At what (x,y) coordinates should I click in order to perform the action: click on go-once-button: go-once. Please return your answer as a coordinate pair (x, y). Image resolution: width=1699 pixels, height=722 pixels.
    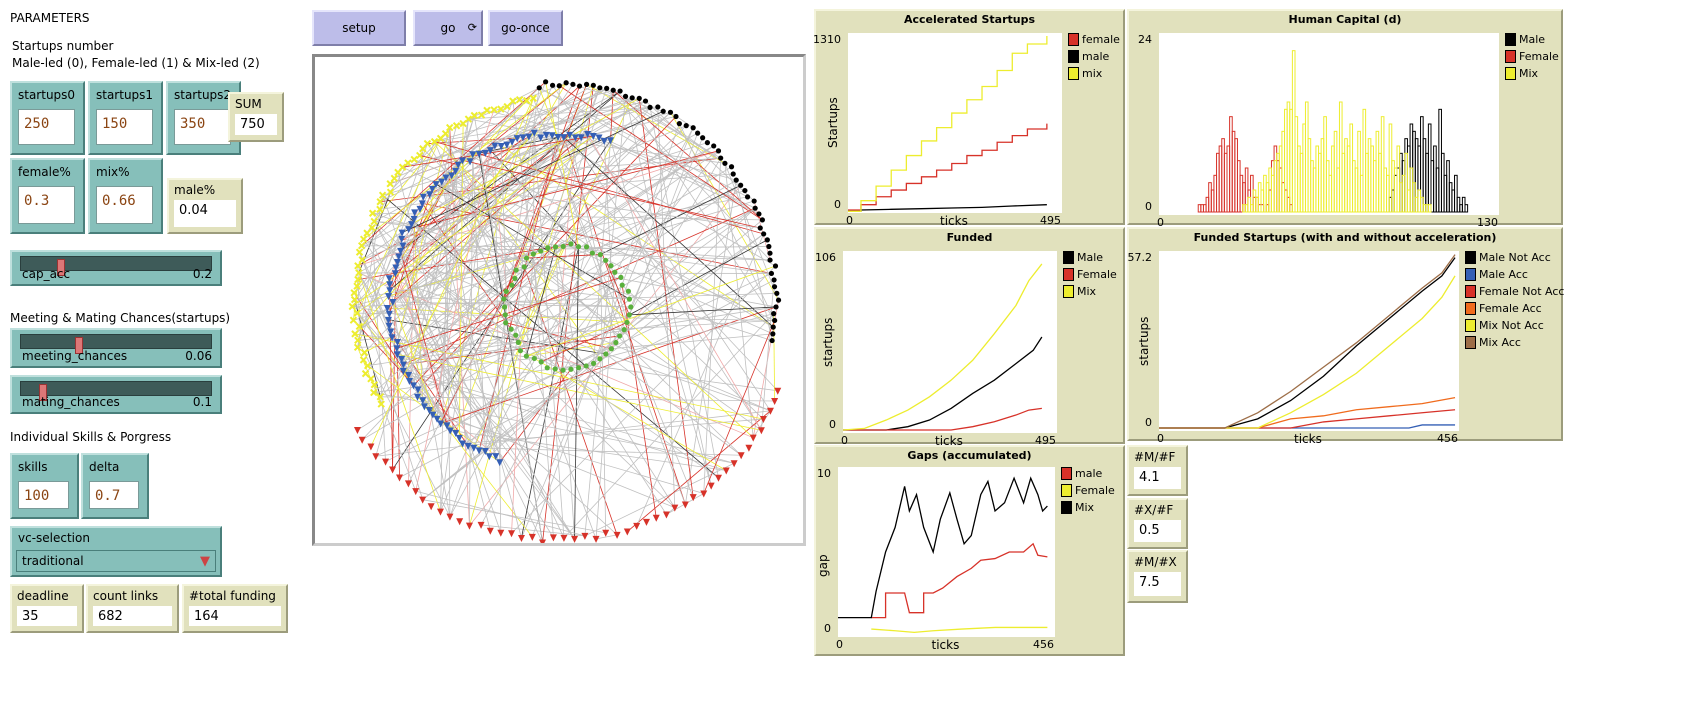
    Looking at the image, I should click on (525, 28).